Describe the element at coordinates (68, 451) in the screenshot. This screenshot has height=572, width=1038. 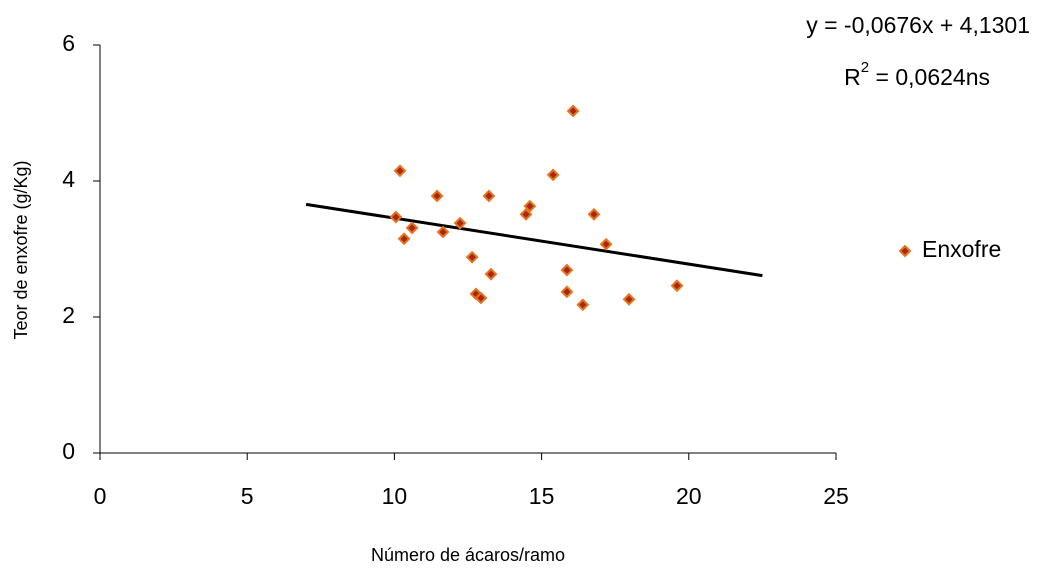
I see `y-tick-label: 0` at that location.